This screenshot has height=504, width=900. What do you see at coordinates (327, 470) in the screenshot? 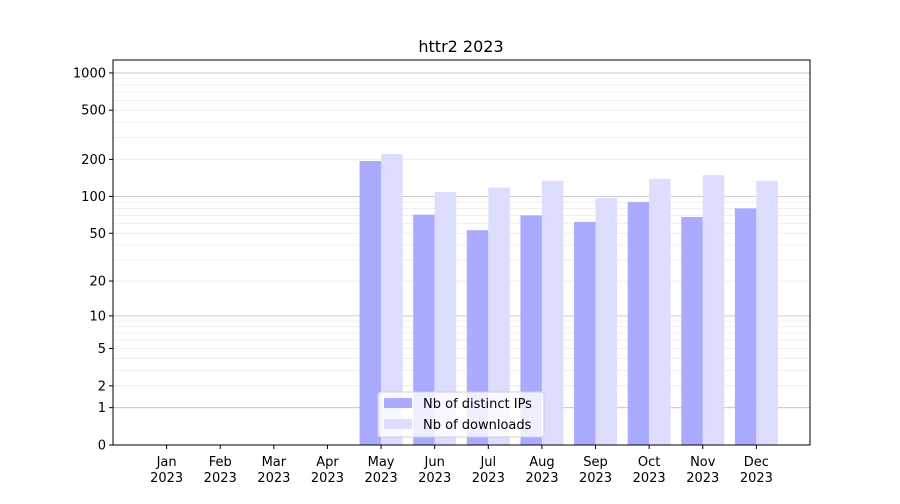
I see `x-tick-label: Apr 2023` at bounding box center [327, 470].